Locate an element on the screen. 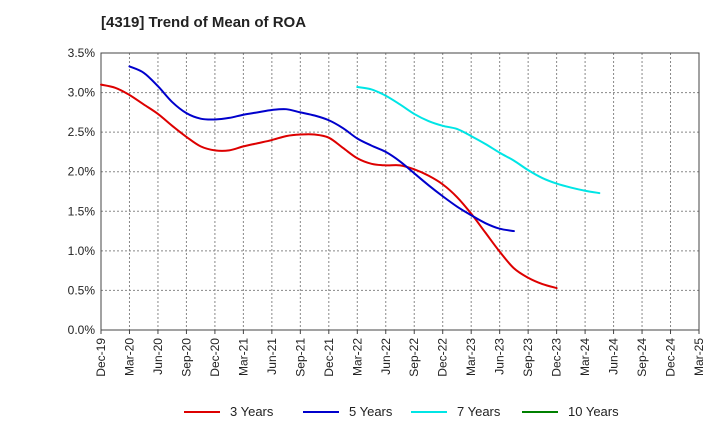  y-tick-label: 0.0% is located at coordinates (82, 330).